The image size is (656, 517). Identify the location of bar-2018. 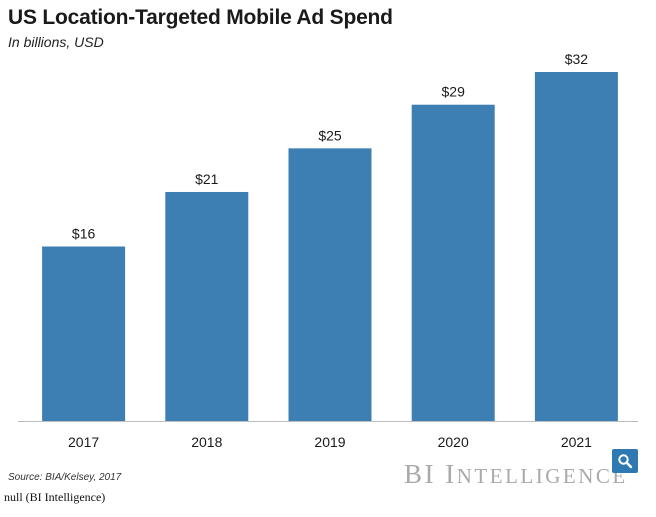
(207, 306).